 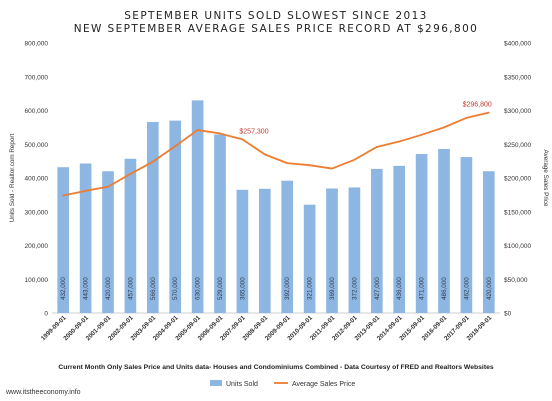 What do you see at coordinates (323, 384) in the screenshot?
I see `legend-label-average-sales-price: Average Sales Price` at bounding box center [323, 384].